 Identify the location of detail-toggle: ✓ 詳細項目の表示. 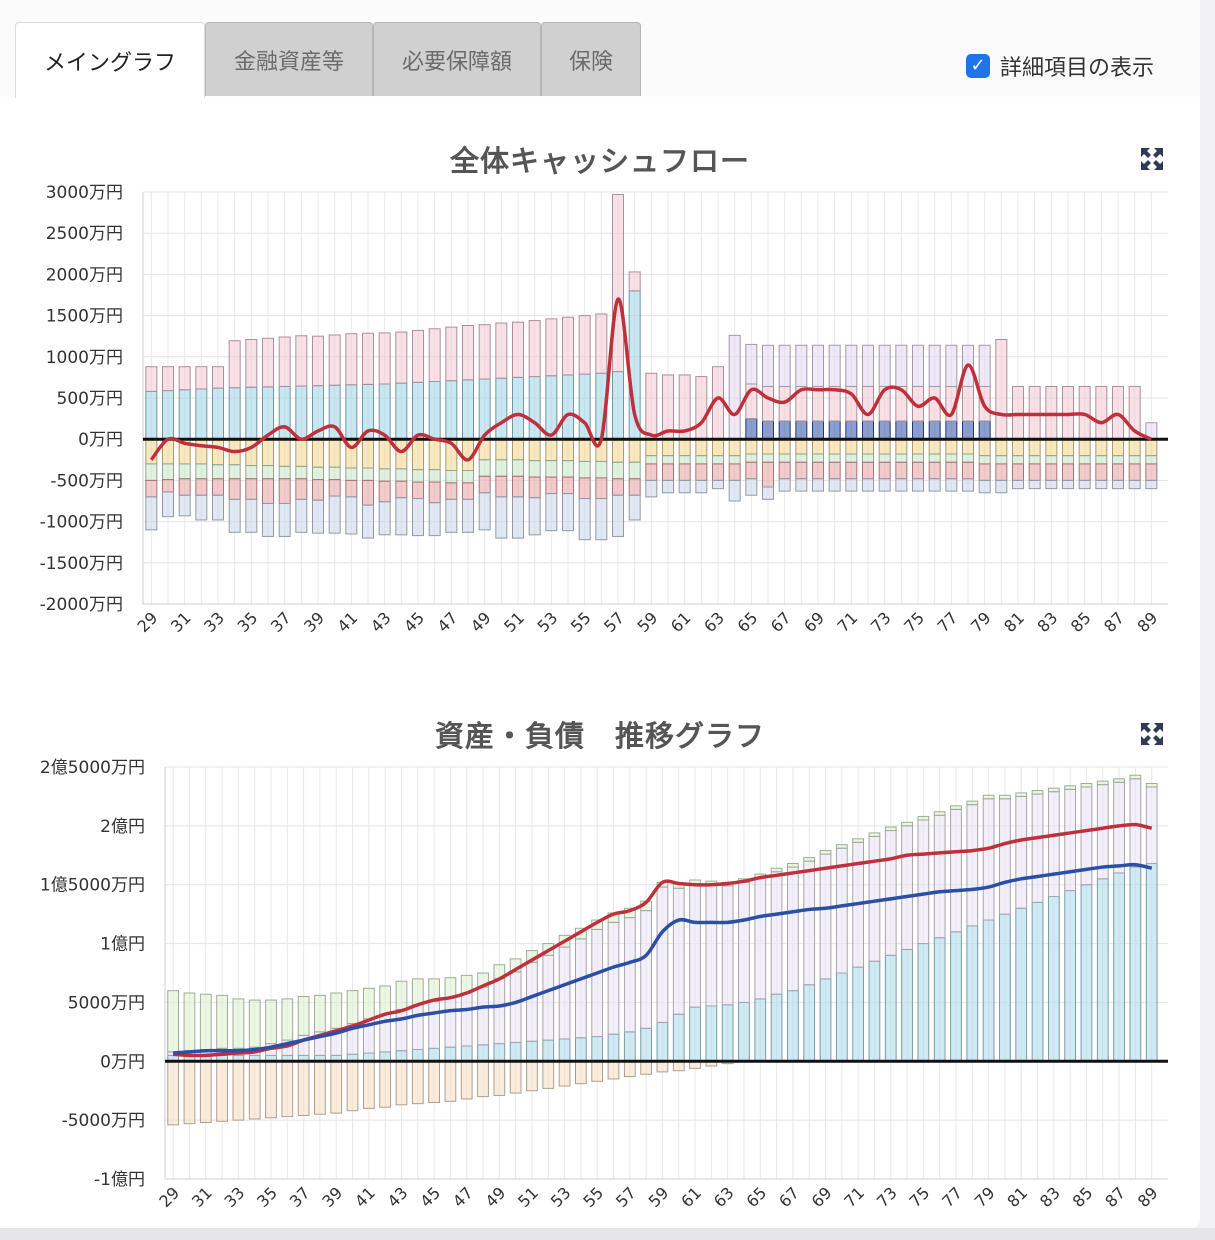
(1060, 66).